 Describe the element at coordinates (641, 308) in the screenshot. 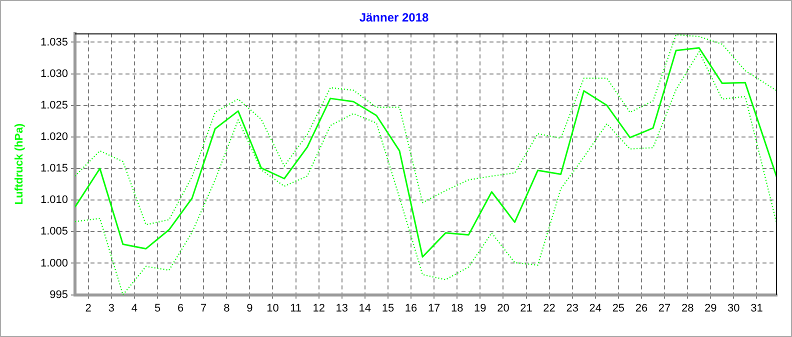

I see `x-tick-label: 26` at that location.